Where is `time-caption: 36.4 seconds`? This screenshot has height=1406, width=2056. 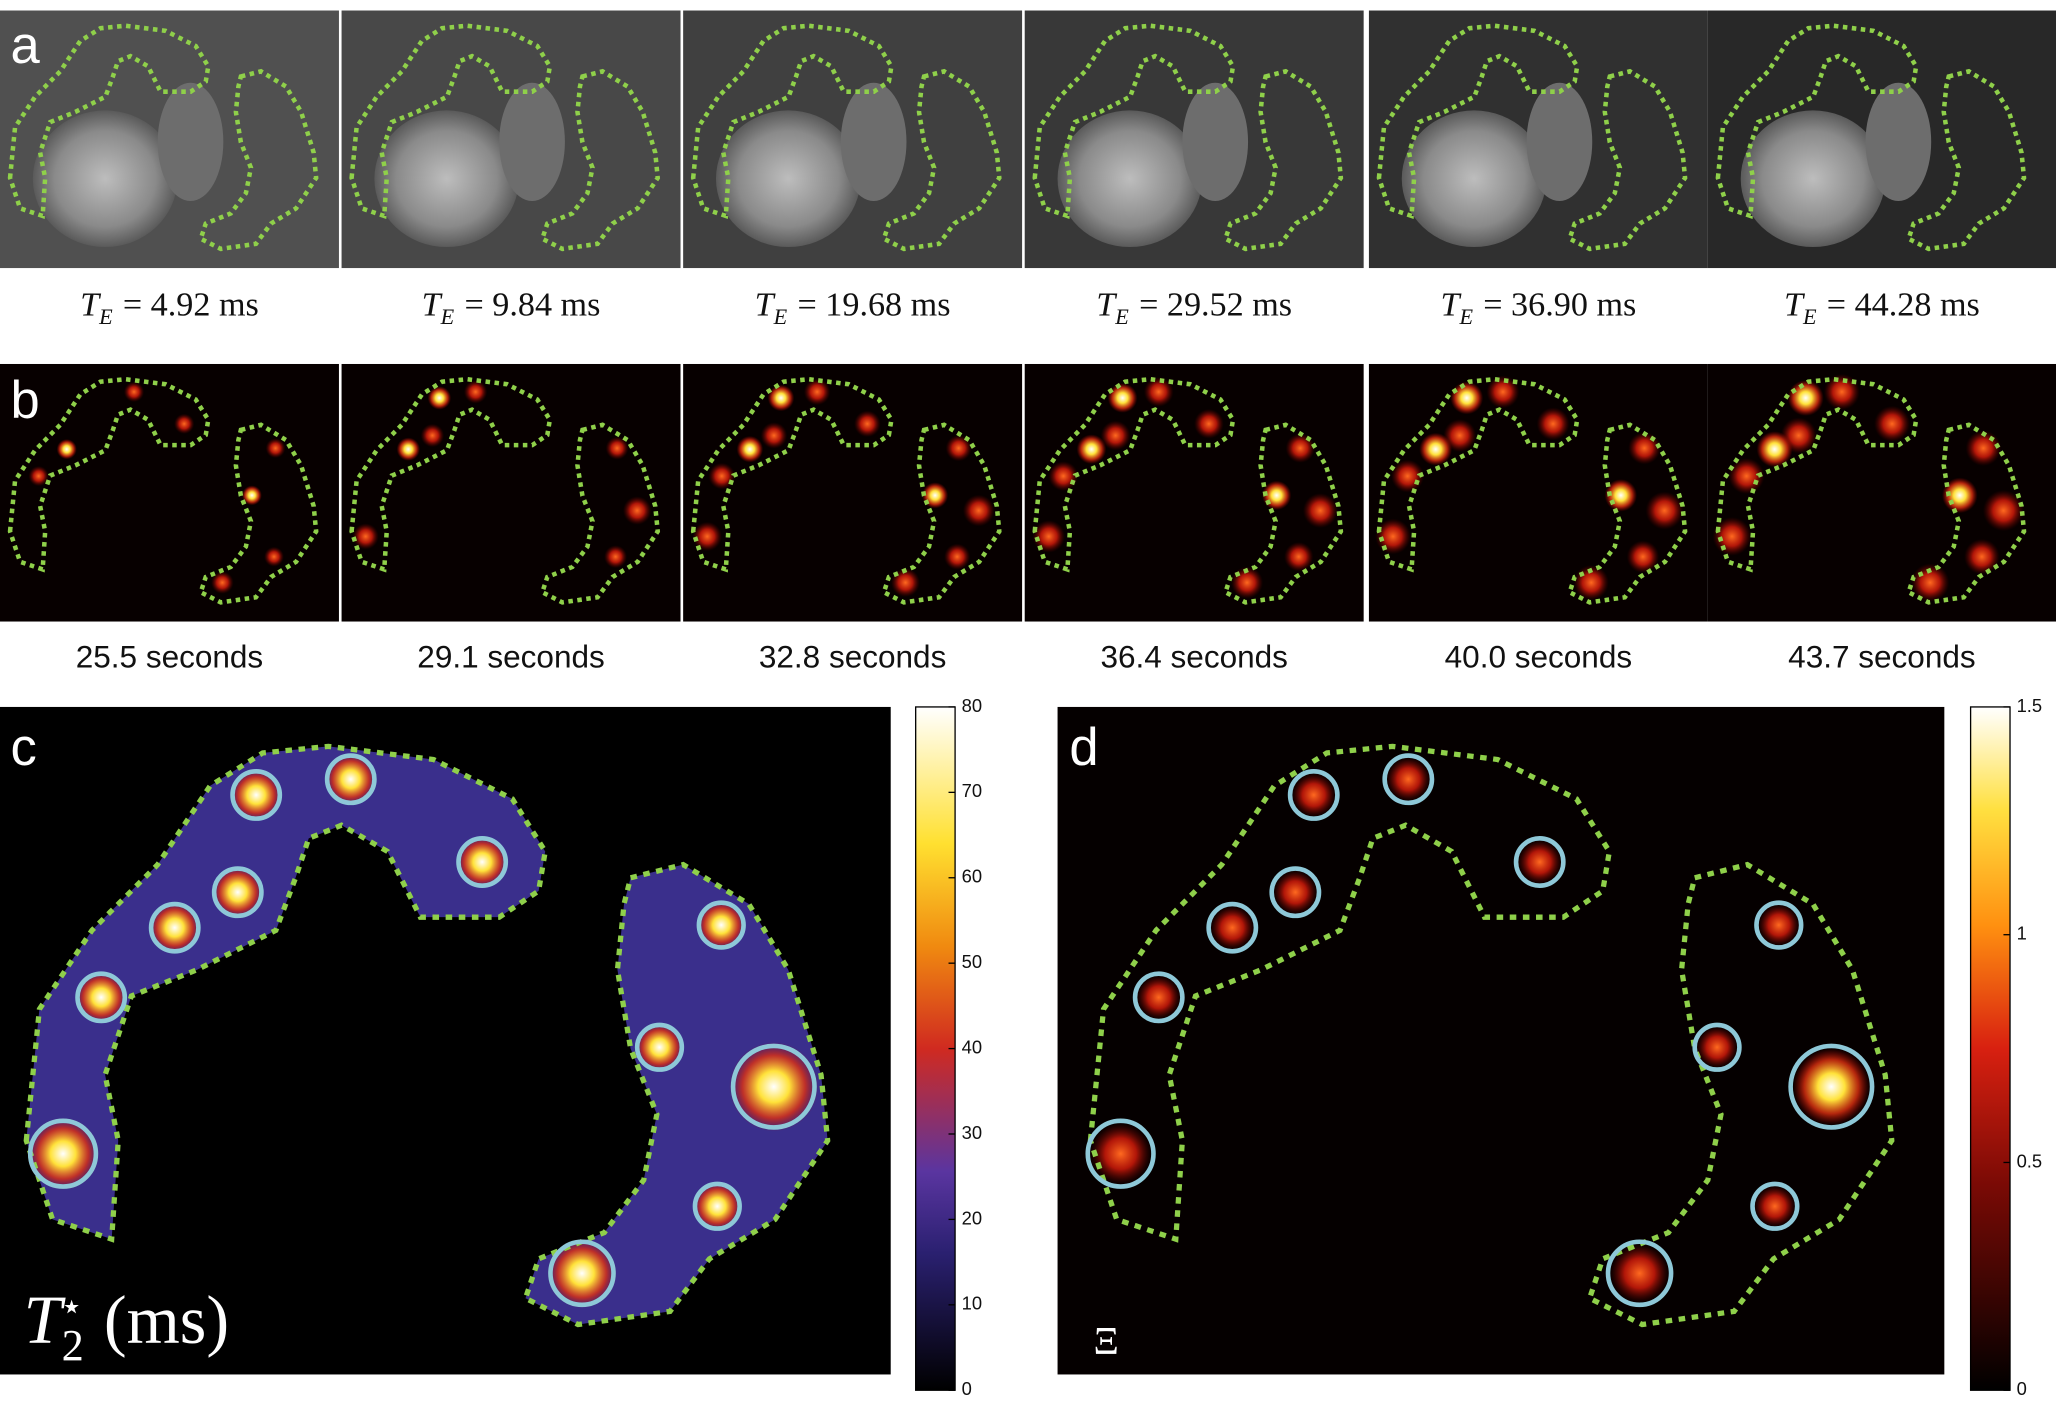 time-caption: 36.4 seconds is located at coordinates (1193, 657).